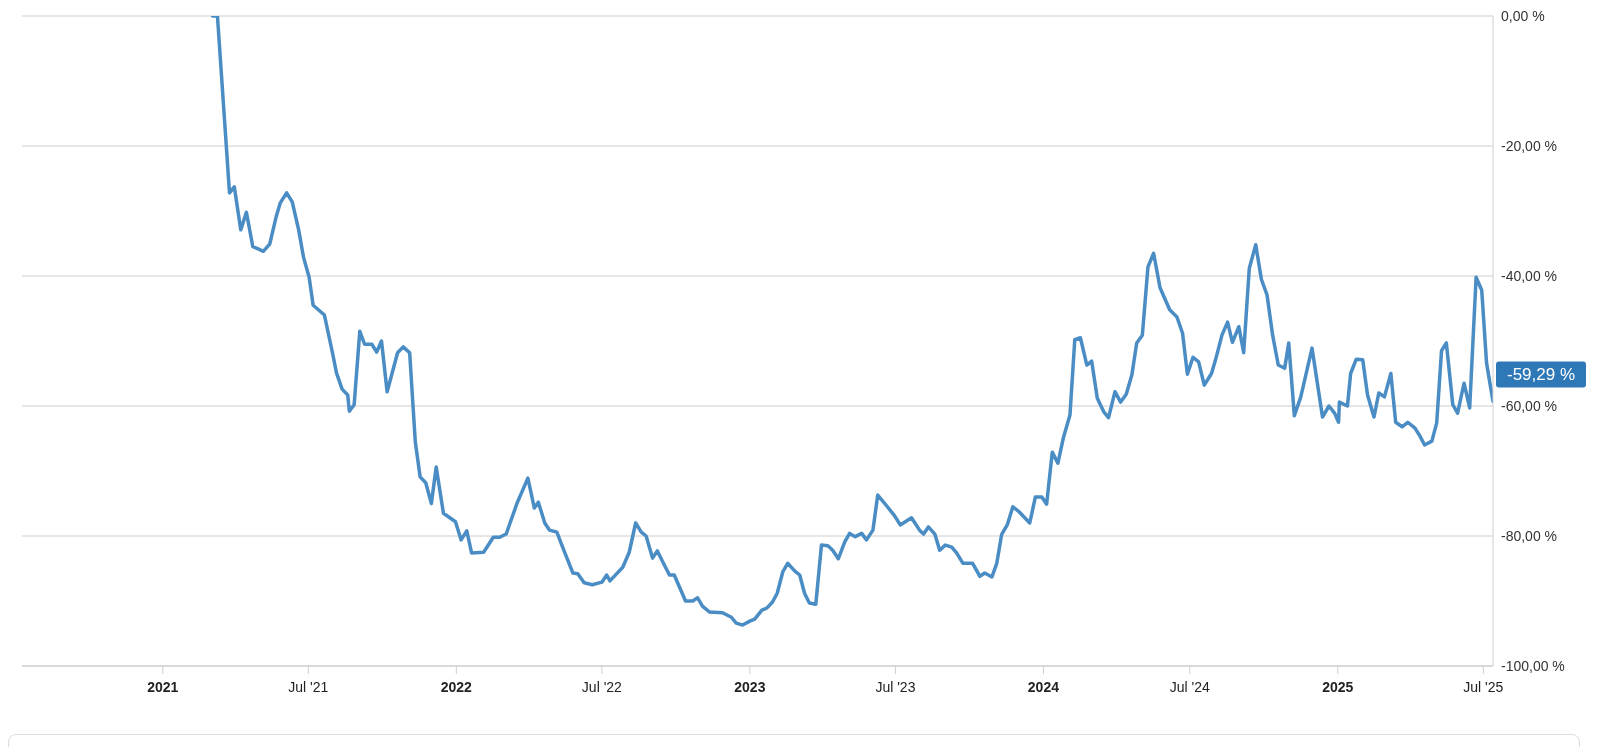  I want to click on x-tick-label: Jul '24, so click(1190, 687).